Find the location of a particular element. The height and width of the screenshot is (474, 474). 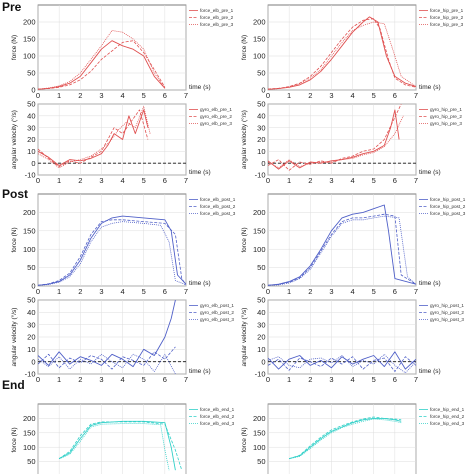

legend-entry: force_elb_pre_3 is located at coordinates (217, 24).